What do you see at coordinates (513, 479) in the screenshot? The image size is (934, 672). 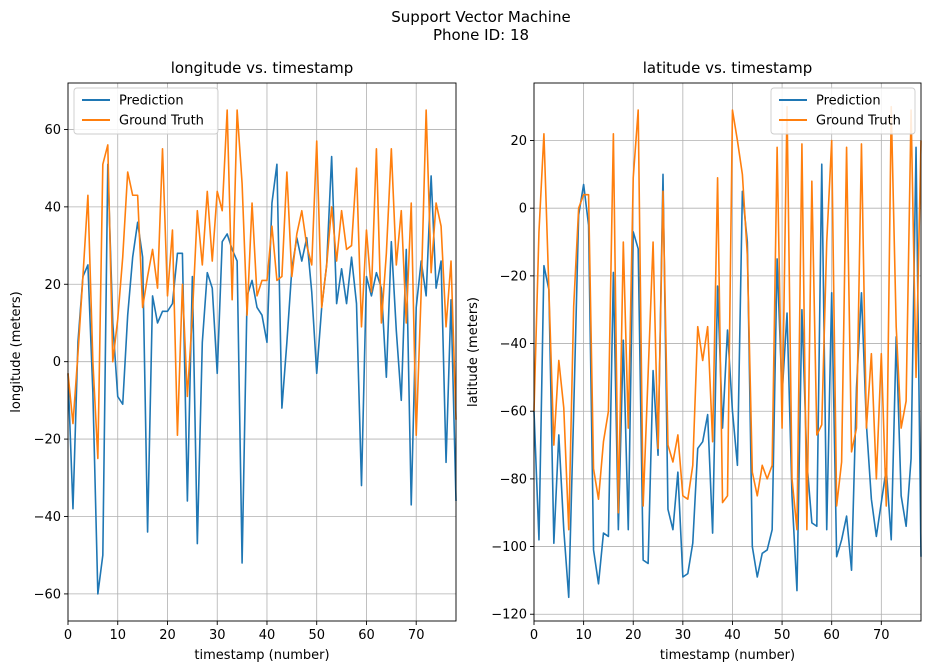 I see `y-tick-label: −80` at bounding box center [513, 479].